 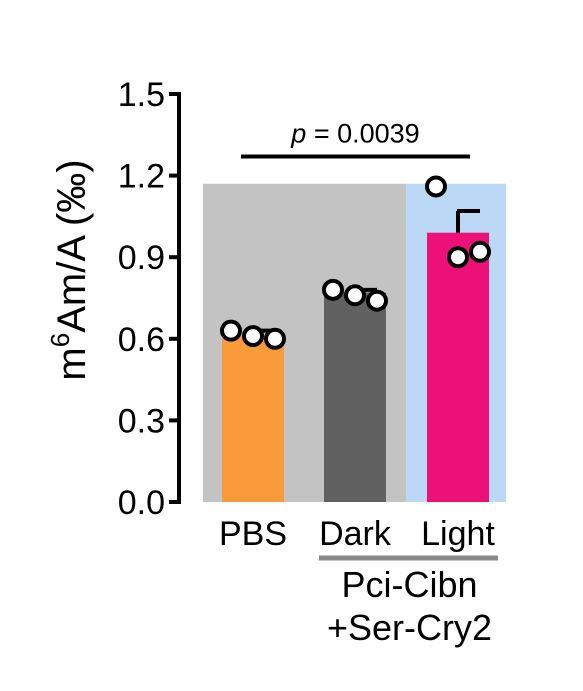 I want to click on y-tick-label: 1.2, so click(x=141, y=177).